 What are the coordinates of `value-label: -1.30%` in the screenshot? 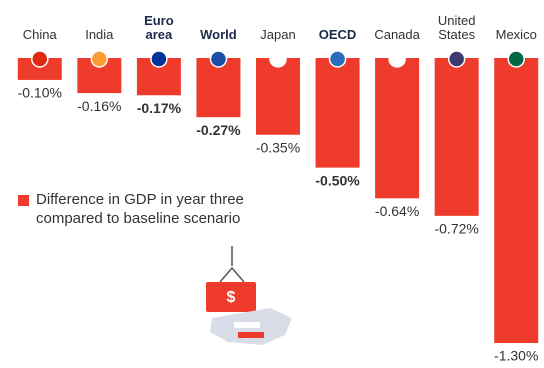 It's located at (516, 356).